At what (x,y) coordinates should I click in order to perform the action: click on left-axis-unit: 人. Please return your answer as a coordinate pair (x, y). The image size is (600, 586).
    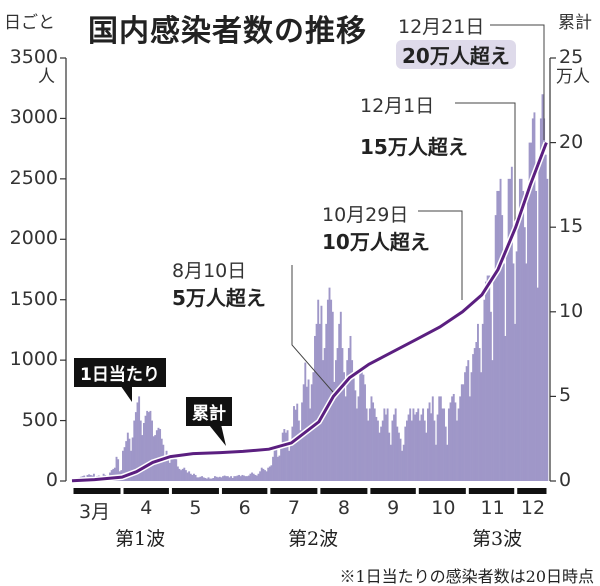
    Looking at the image, I should click on (46, 77).